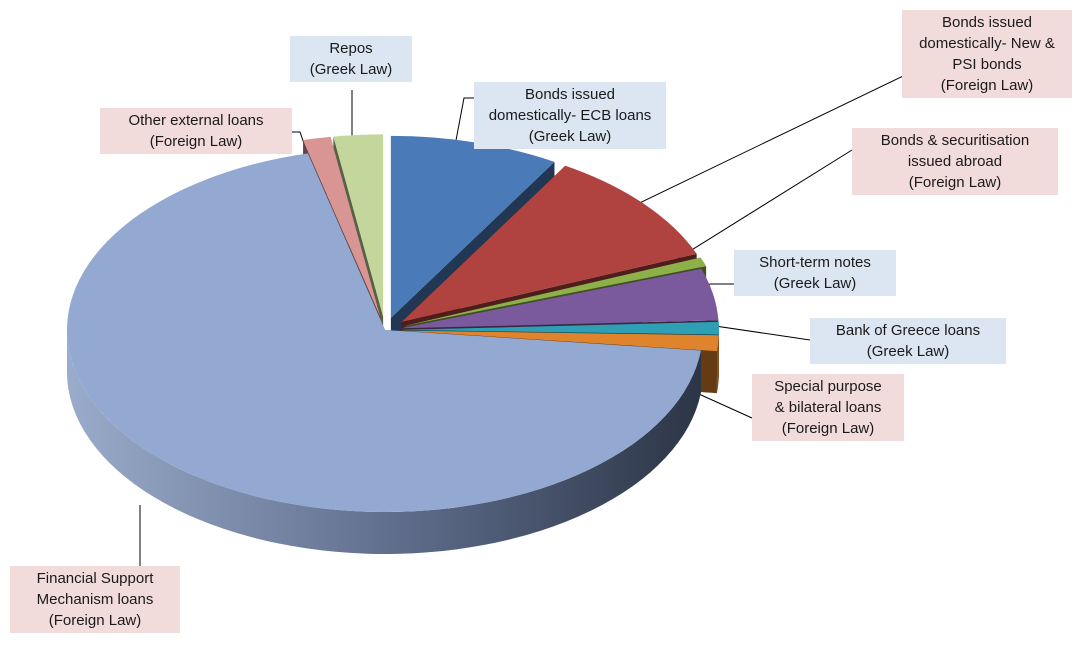 Image resolution: width=1087 pixels, height=648 pixels. I want to click on slice-label-line: Short-term notes, so click(815, 262).